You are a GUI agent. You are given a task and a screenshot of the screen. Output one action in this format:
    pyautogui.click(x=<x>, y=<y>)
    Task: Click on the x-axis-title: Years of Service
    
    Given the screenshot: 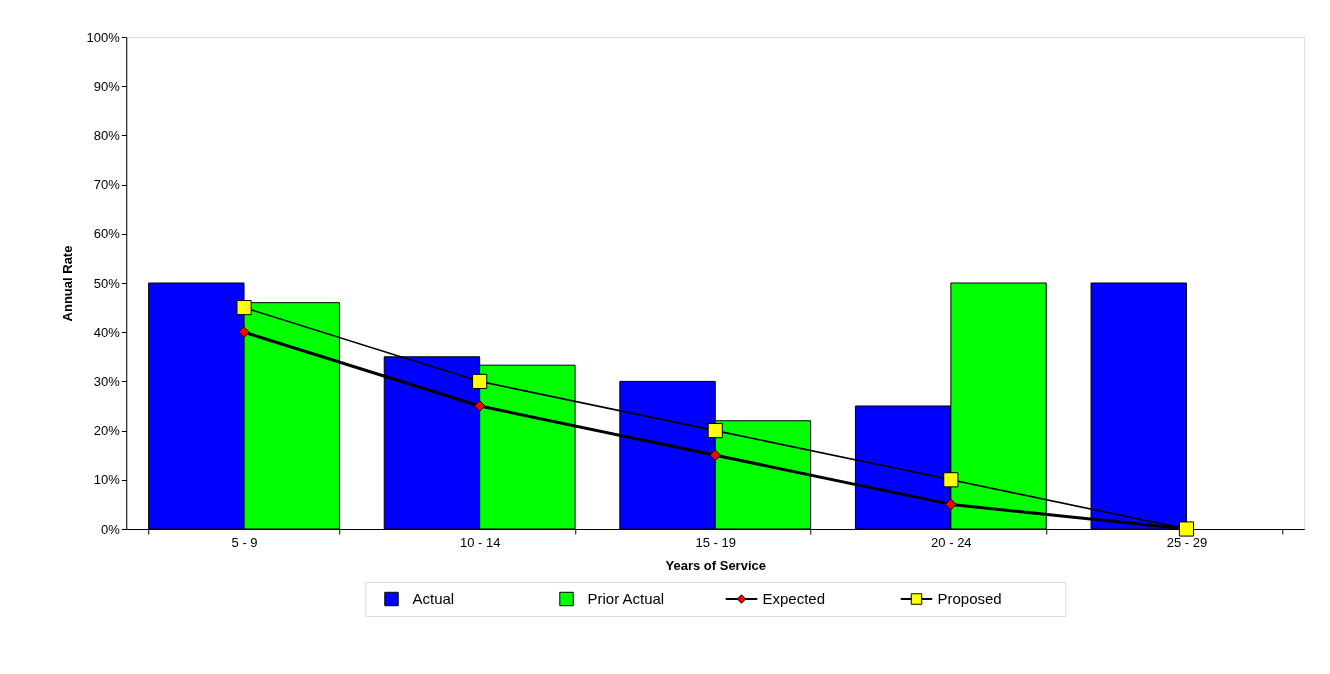 What is the action you would take?
    pyautogui.click(x=715, y=565)
    